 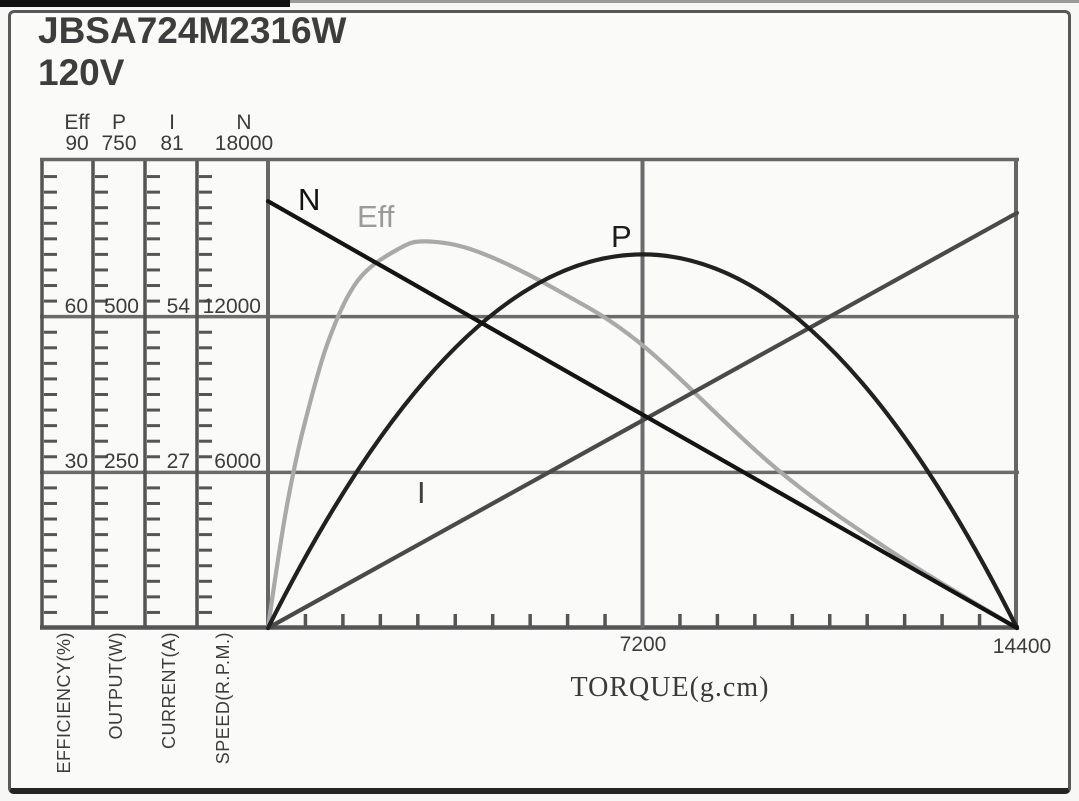 I want to click on axis-header-max: 81, so click(x=172, y=143).